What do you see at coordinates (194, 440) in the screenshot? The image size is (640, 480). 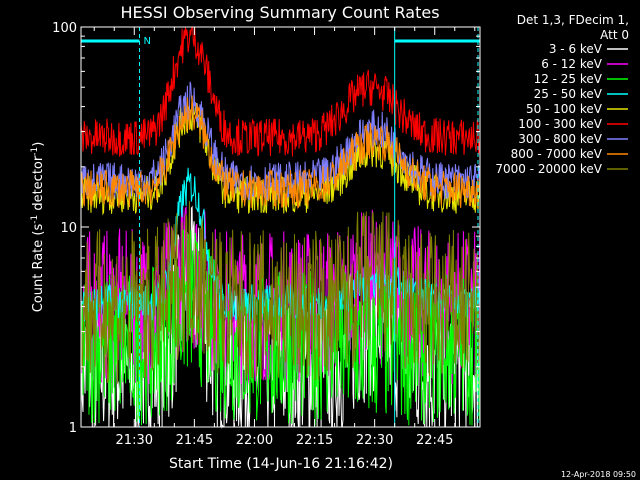 I see `x-tick-label: 21:45` at bounding box center [194, 440].